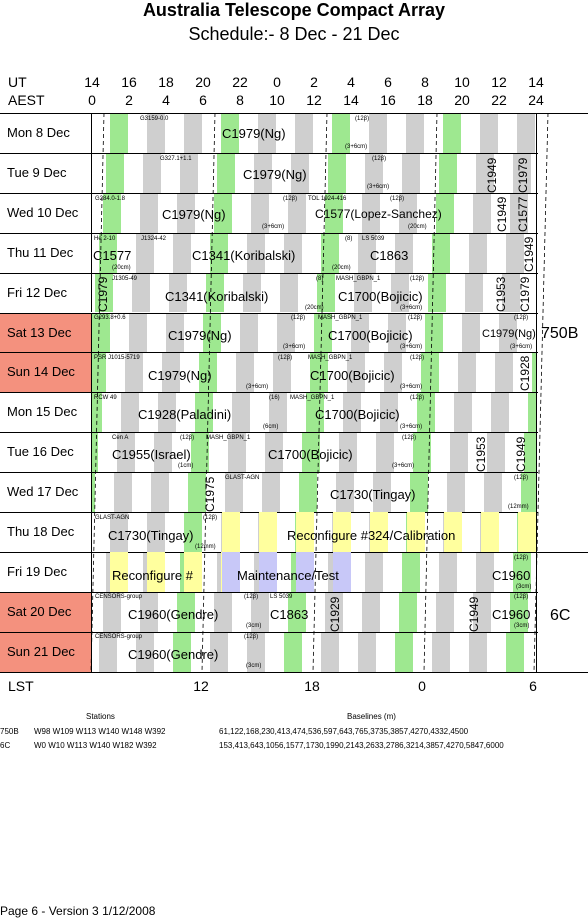  I want to click on aest-tick: 4, so click(166, 100).